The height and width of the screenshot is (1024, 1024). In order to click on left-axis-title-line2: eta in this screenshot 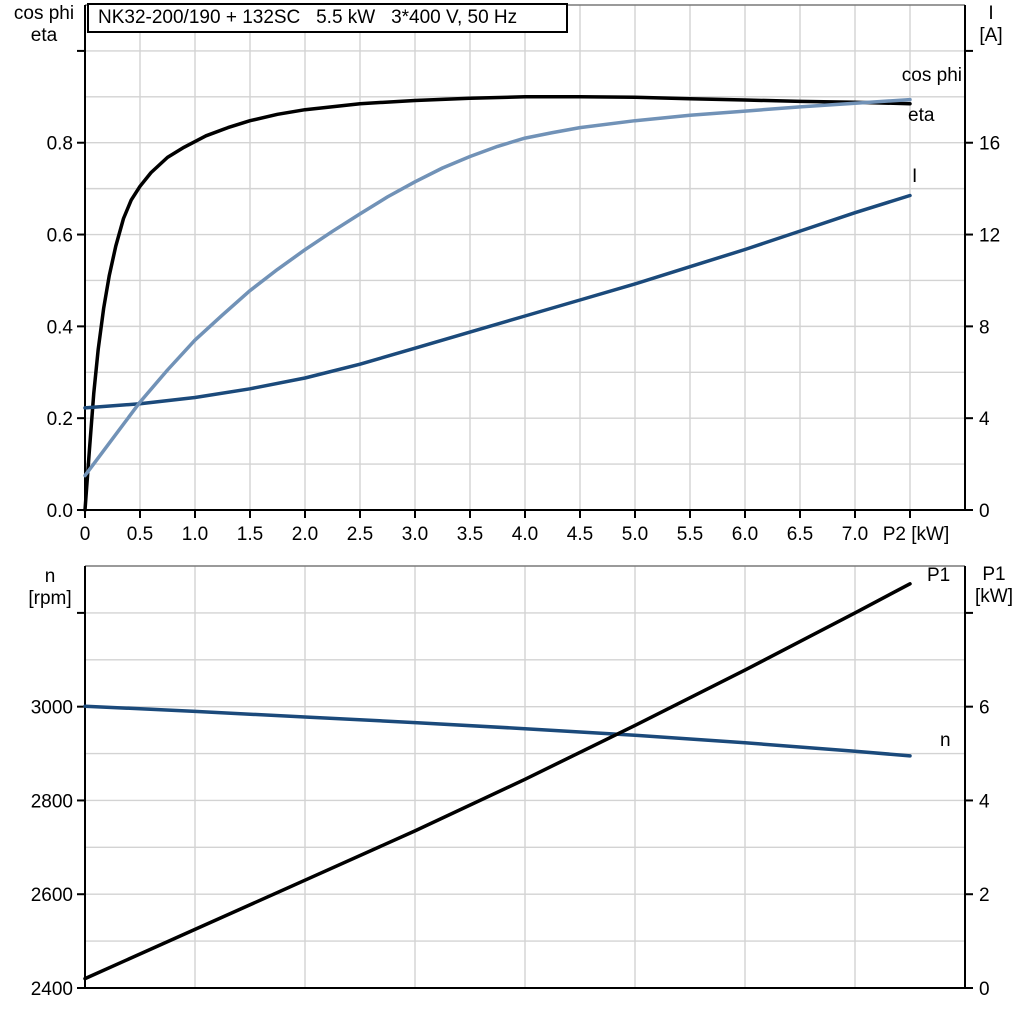, I will do `click(44, 35)`.